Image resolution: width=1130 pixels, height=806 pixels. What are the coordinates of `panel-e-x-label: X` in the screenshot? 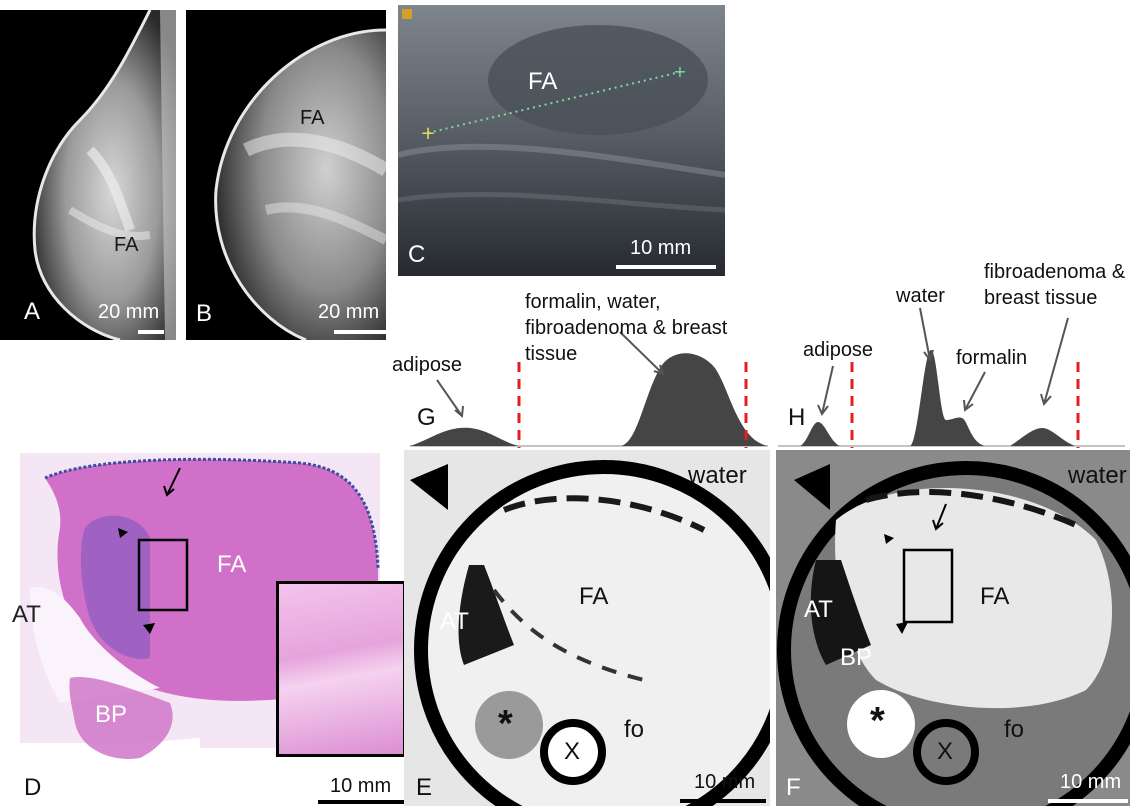 It's located at (572, 751).